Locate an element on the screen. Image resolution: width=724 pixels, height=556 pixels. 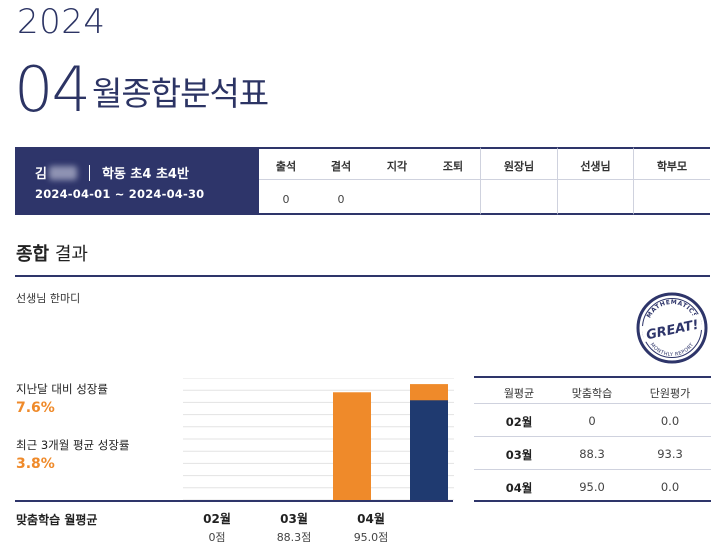
attendance-value-present: 0 is located at coordinates (286, 199).